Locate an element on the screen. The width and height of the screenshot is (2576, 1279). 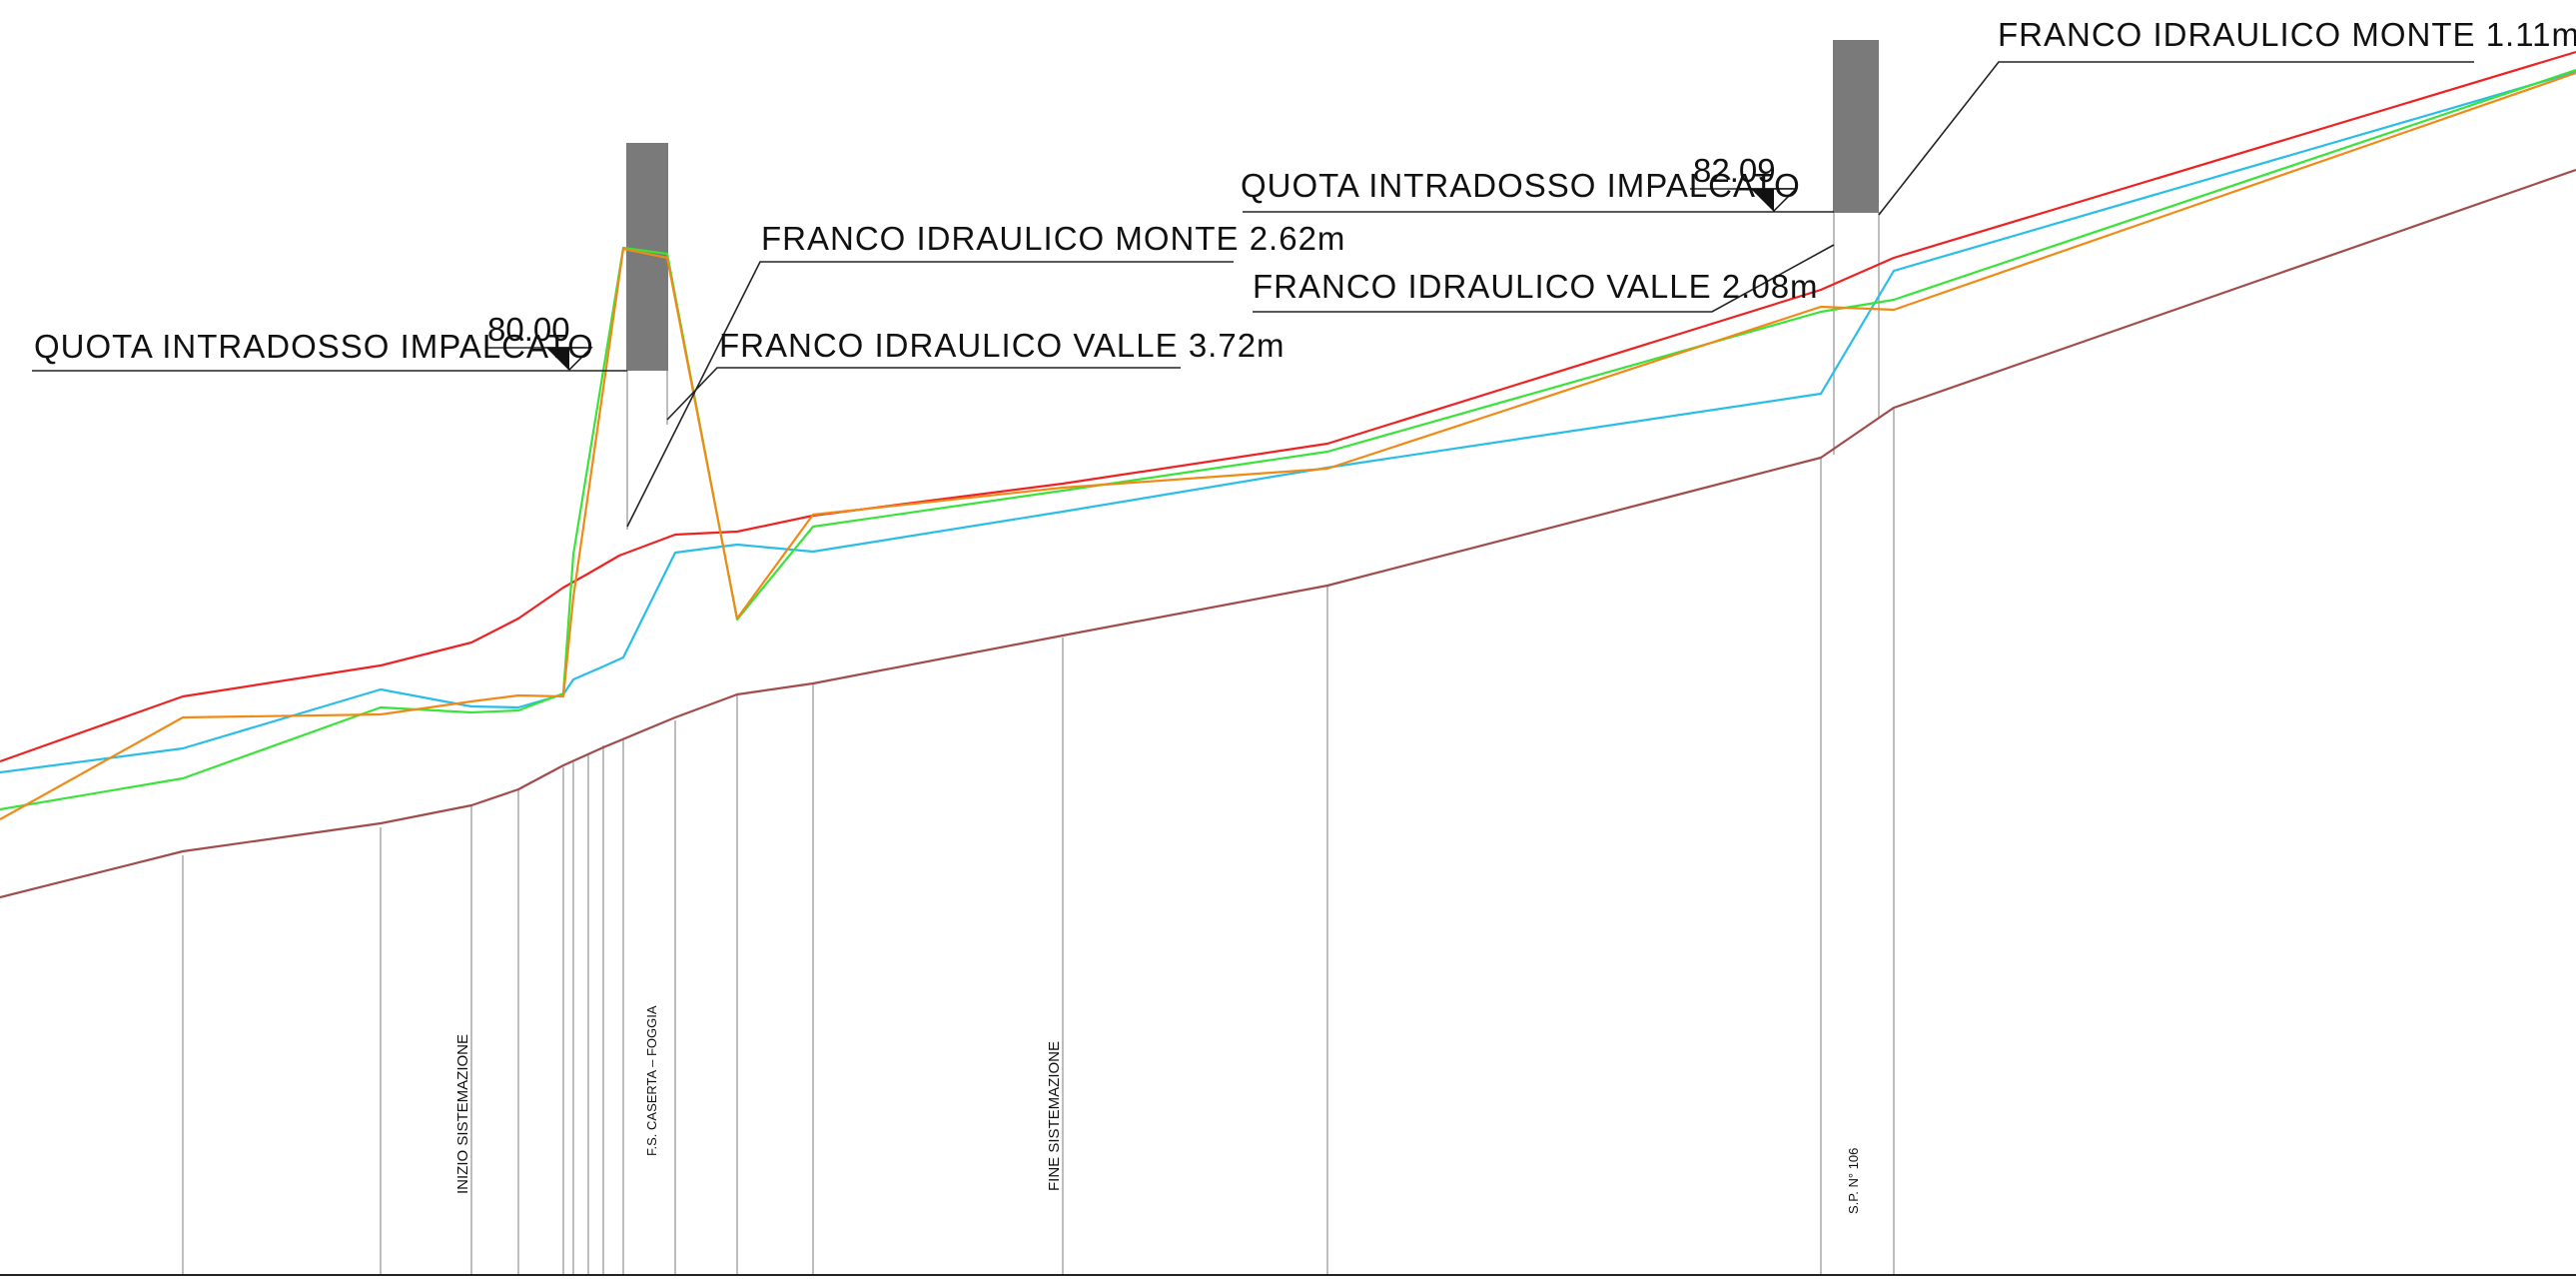
bridge-2-valle-leader is located at coordinates (1544, 278).